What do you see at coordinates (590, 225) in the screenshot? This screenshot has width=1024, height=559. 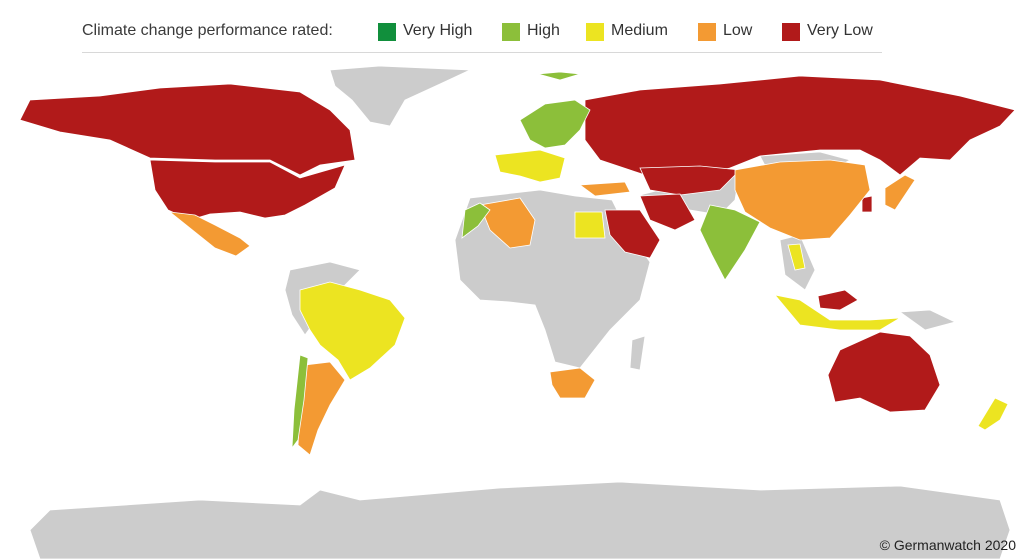 I see `egypt` at bounding box center [590, 225].